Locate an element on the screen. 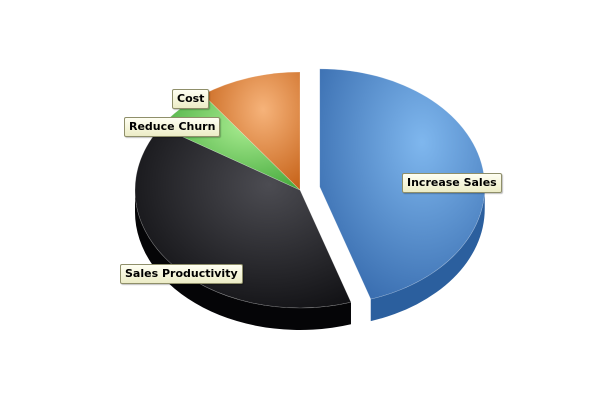 The width and height of the screenshot is (600, 400). data-label-increase-sales: Increase Sales is located at coordinates (452, 183).